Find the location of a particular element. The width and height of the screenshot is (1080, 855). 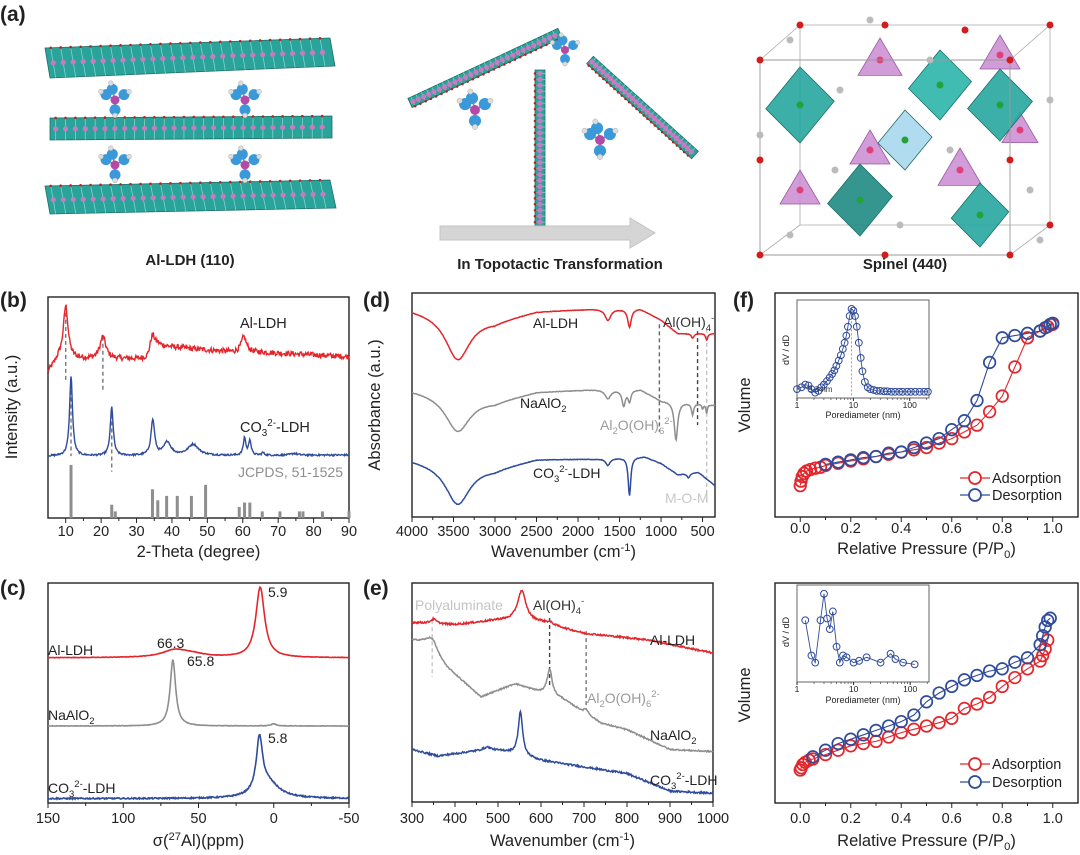

label-fragment: 5.8 is located at coordinates (278, 738).